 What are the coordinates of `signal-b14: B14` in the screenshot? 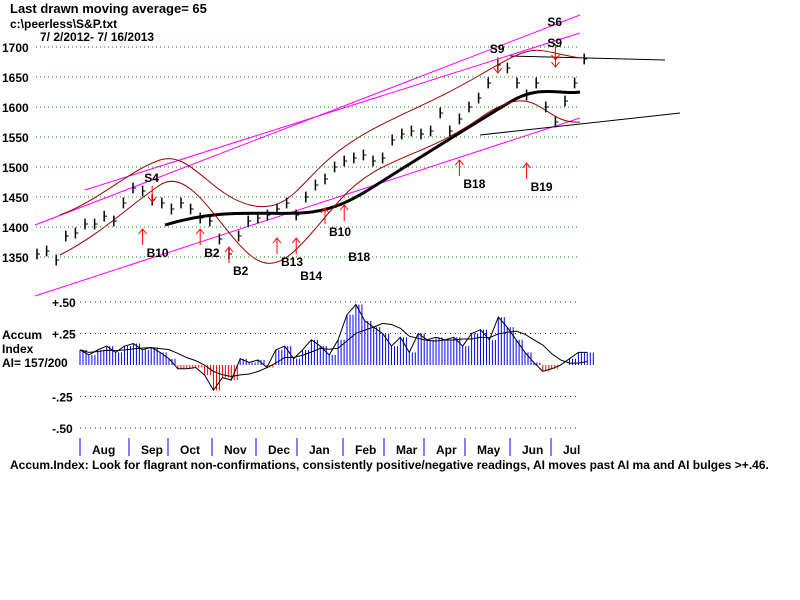 It's located at (307, 260).